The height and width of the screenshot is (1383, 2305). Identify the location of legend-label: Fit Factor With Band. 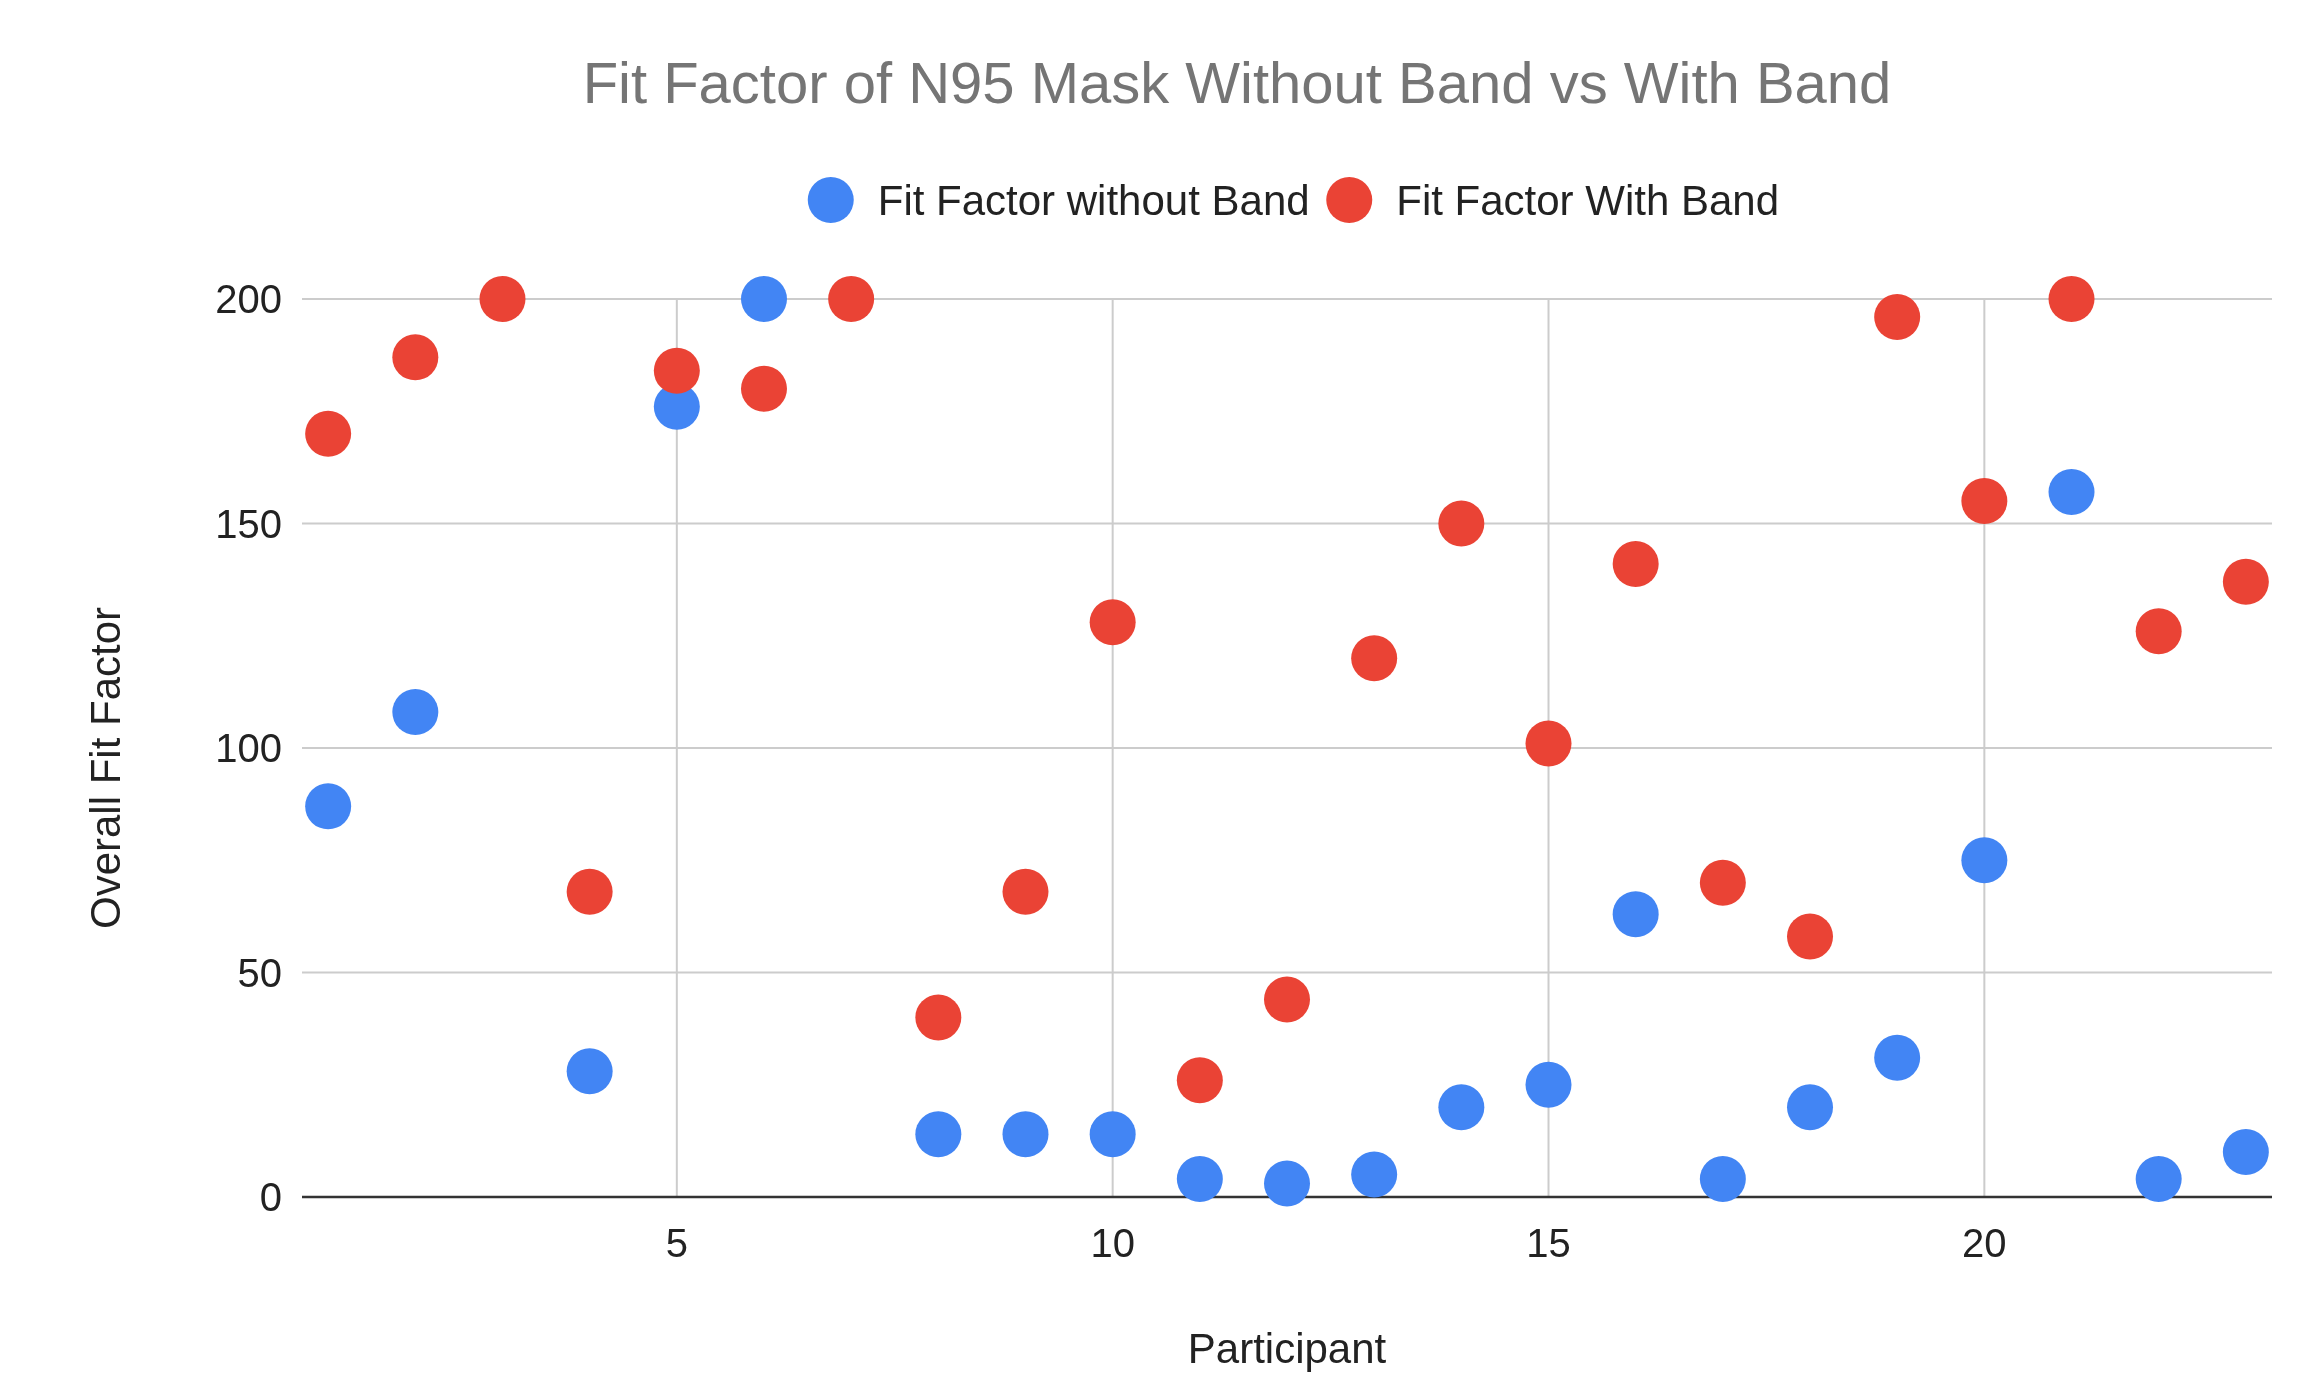
(1588, 200).